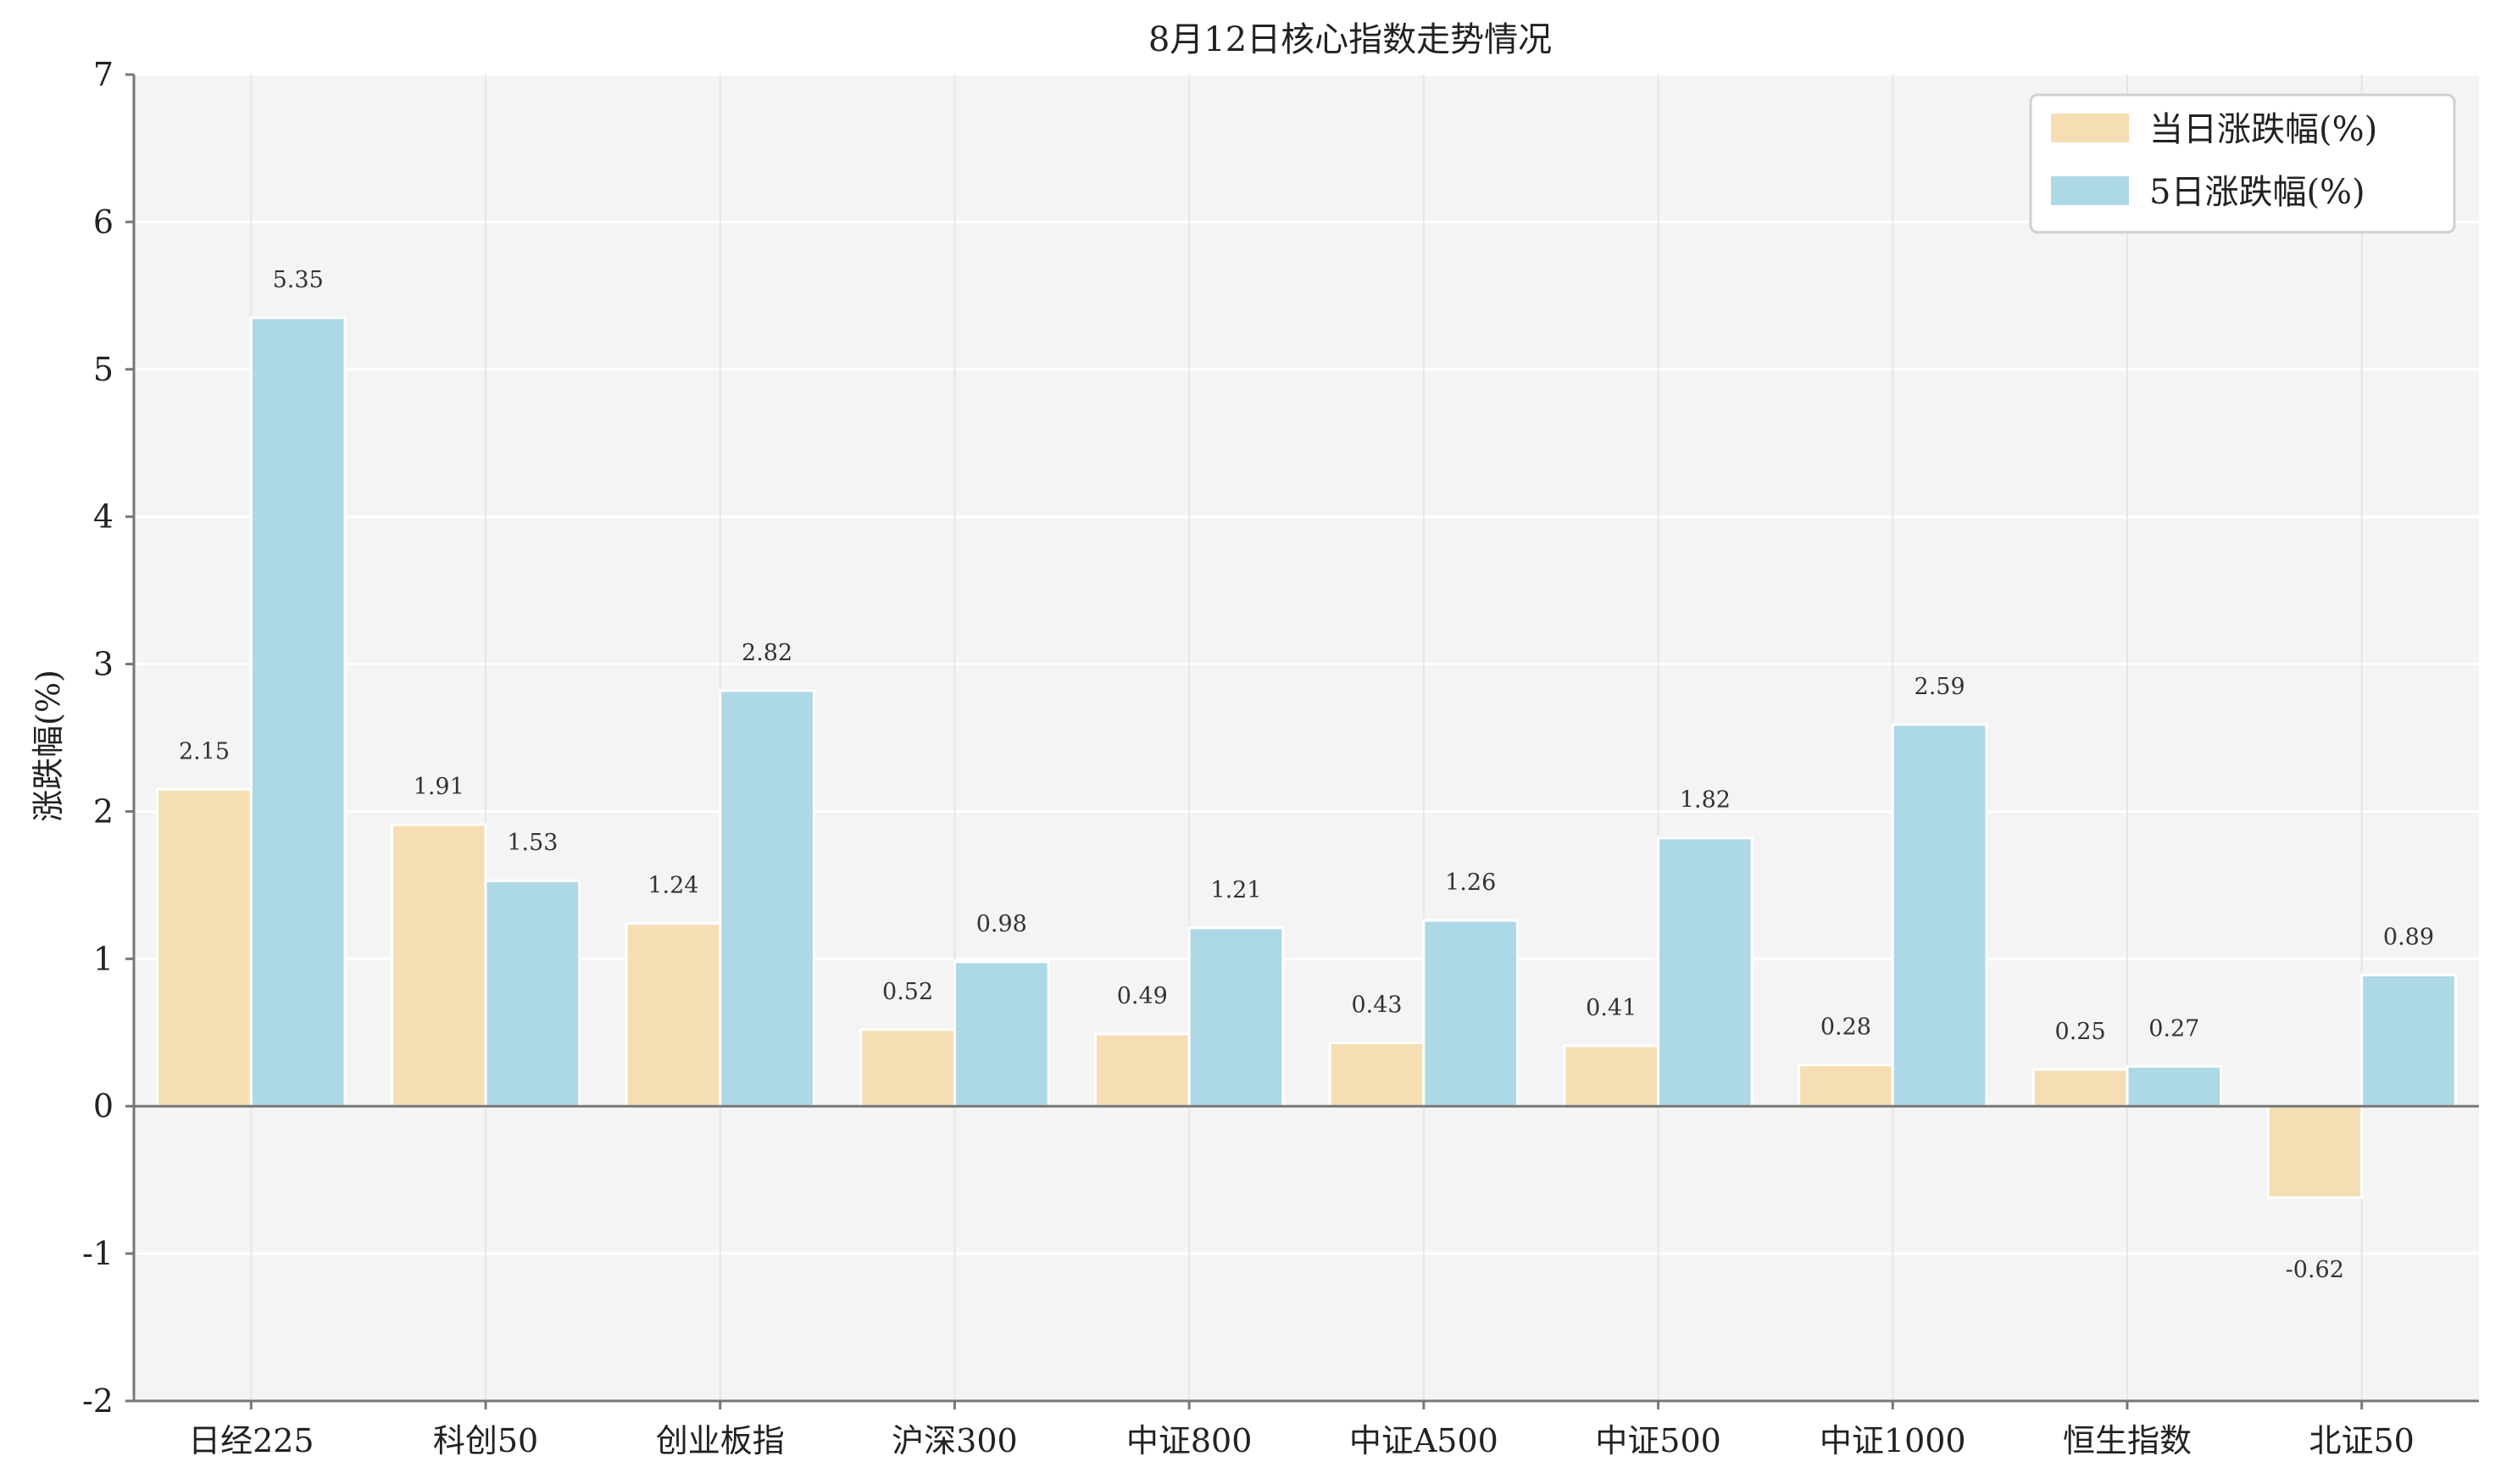 The height and width of the screenshot is (1484, 2501). Describe the element at coordinates (103, 222) in the screenshot. I see `y-tick-label-8: 6` at that location.